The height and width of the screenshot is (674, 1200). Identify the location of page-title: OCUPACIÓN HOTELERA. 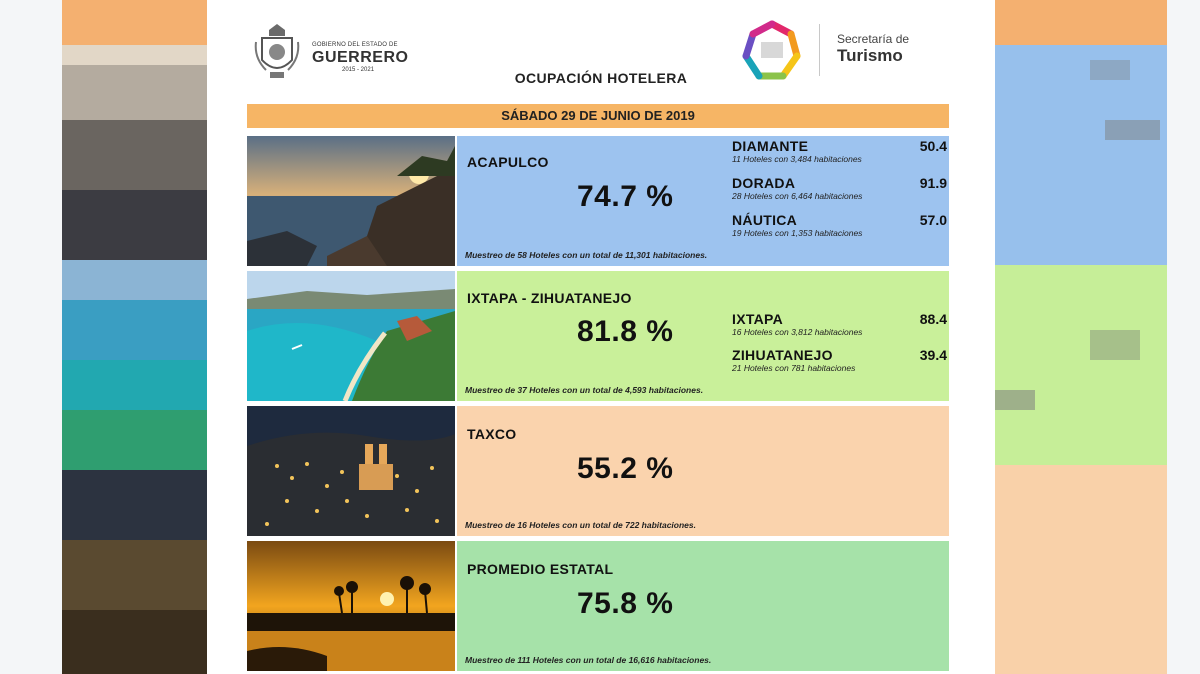
(601, 78).